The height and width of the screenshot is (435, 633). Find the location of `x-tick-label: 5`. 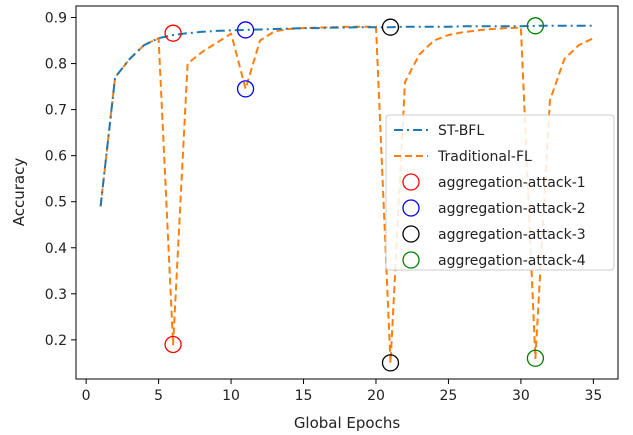

x-tick-label: 5 is located at coordinates (158, 396).